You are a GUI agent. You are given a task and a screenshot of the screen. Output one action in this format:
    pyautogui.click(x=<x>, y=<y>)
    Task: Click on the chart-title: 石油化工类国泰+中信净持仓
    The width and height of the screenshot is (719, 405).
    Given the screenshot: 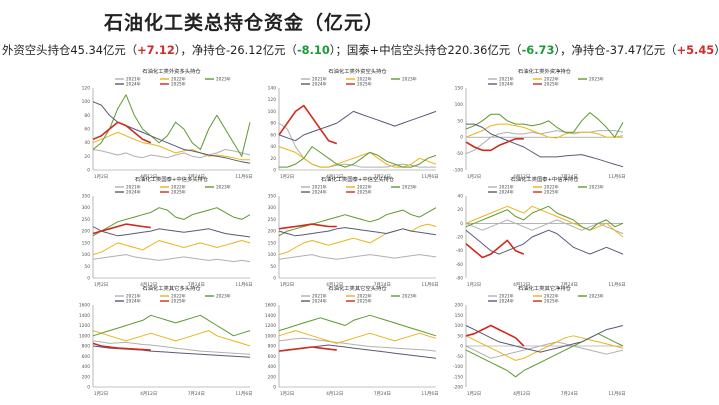 What is the action you would take?
    pyautogui.click(x=544, y=179)
    